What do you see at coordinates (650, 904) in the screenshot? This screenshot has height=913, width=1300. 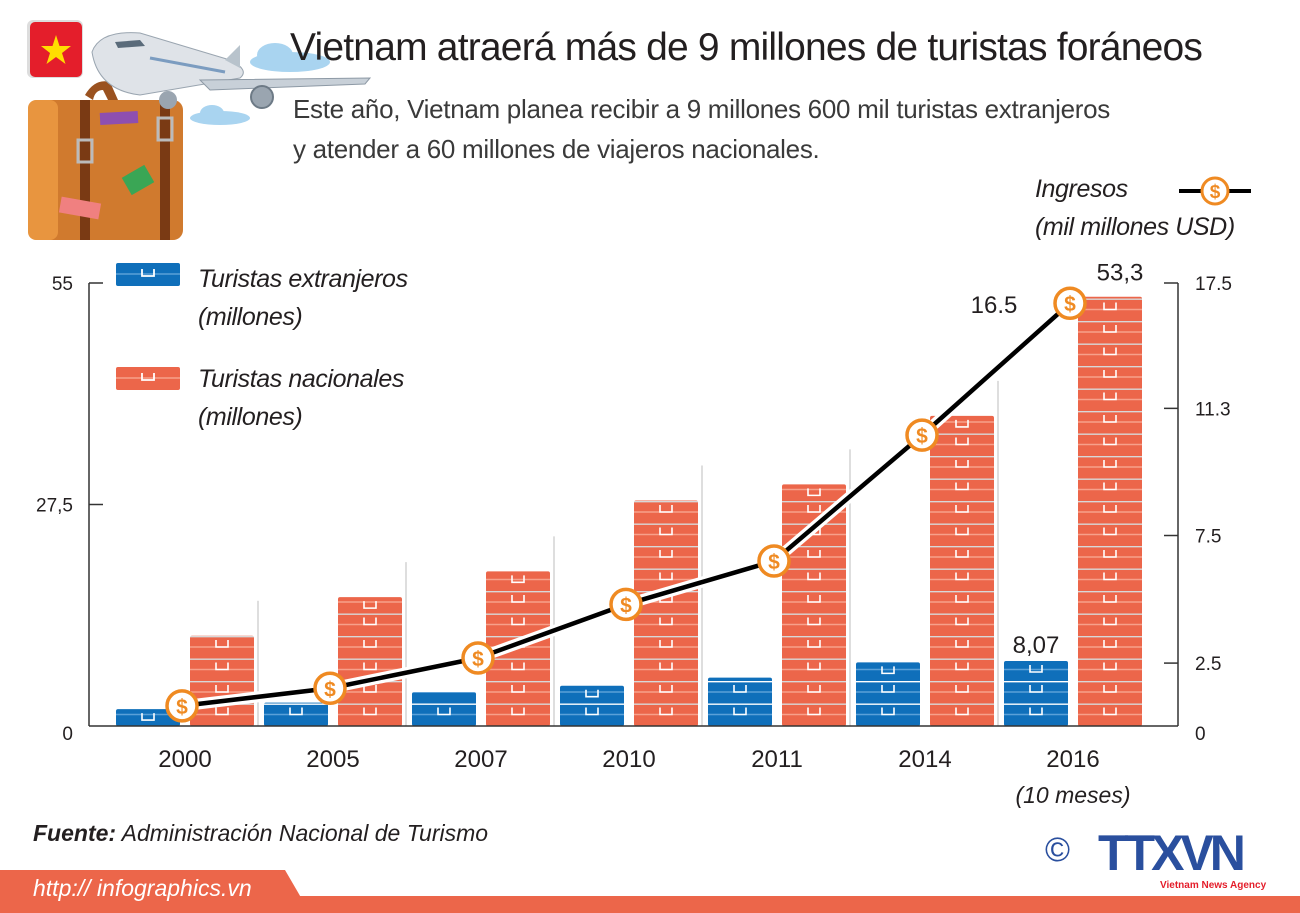 I see `footer-bar` at bounding box center [650, 904].